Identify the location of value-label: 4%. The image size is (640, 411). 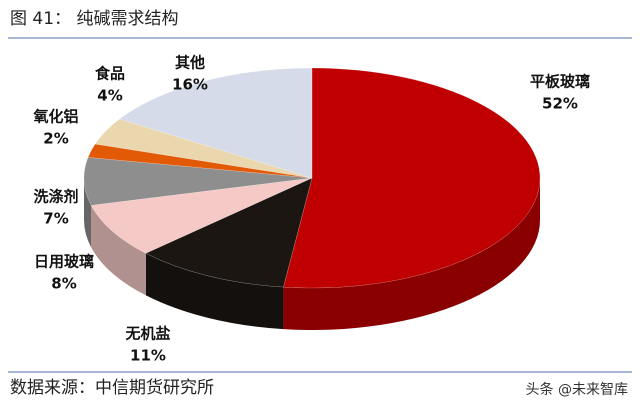
(109, 96).